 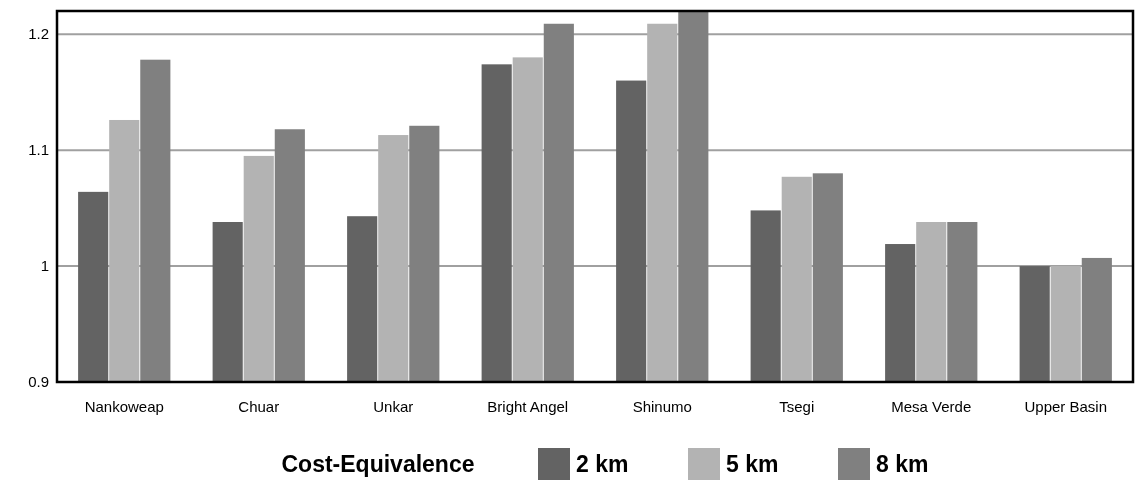 What do you see at coordinates (259, 406) in the screenshot?
I see `x-tick-label: Chuar` at bounding box center [259, 406].